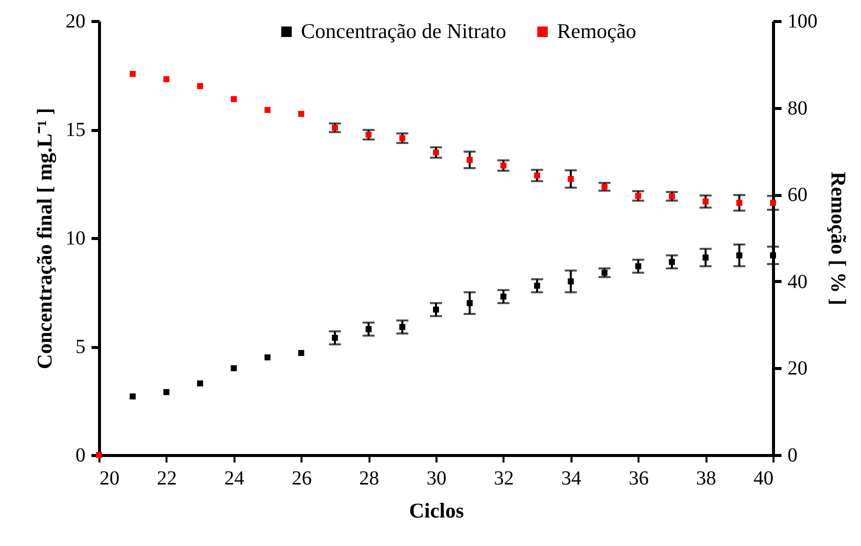 The height and width of the screenshot is (546, 861). Describe the element at coordinates (793, 455) in the screenshot. I see `y2-tick-label: 0` at that location.